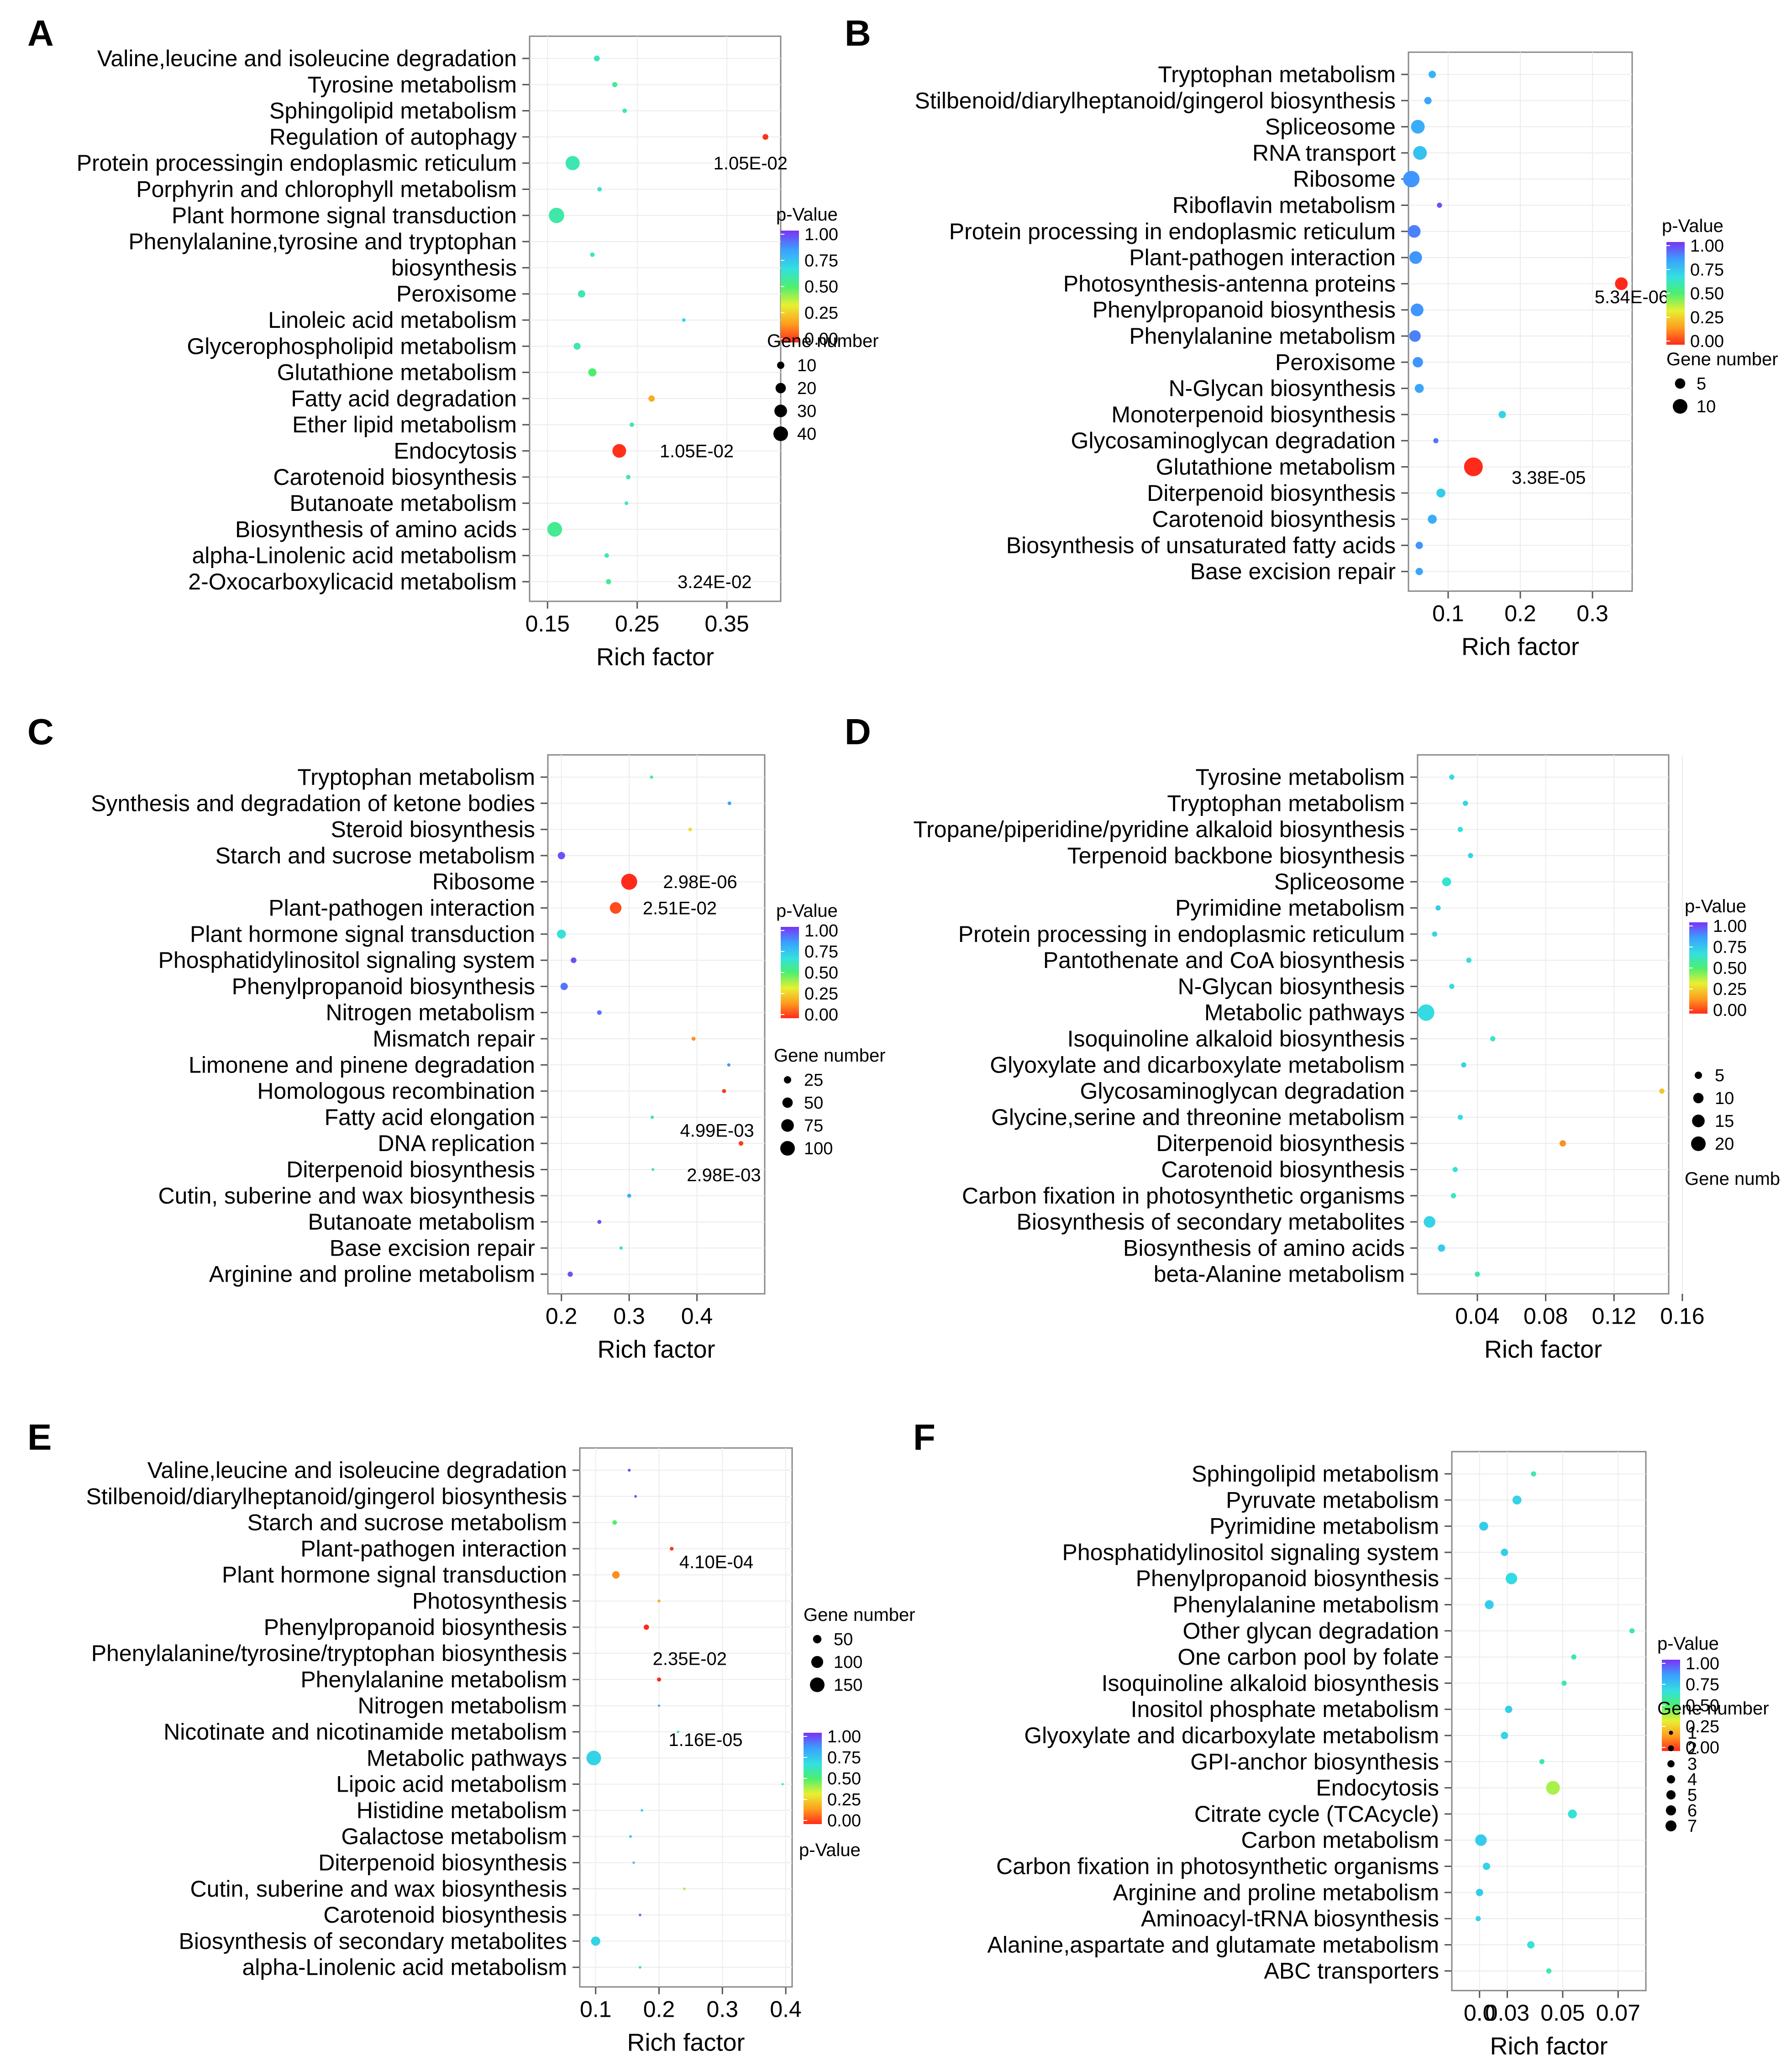  I want to click on pathway-label: Homologous recombination, so click(396, 1091).